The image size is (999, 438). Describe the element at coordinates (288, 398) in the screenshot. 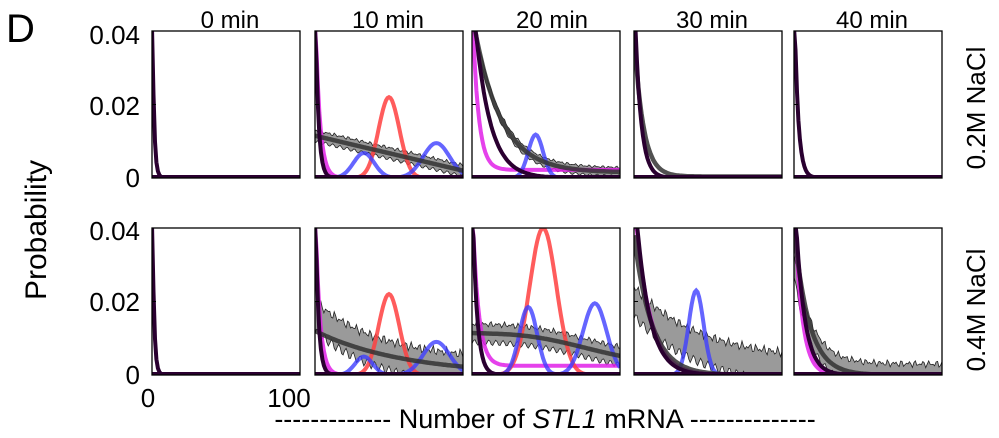

I see `x-tick-100: 100` at that location.